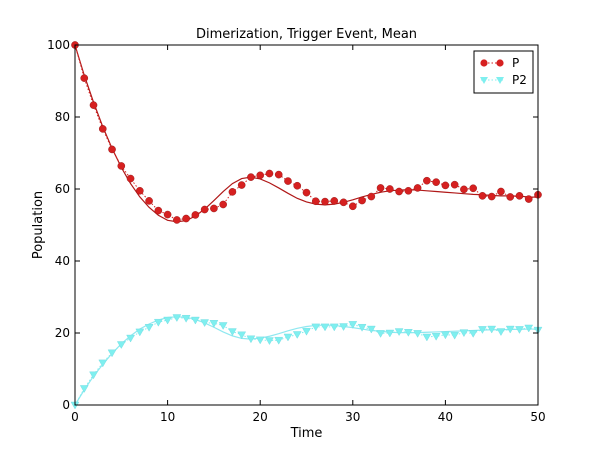 The height and width of the screenshot is (451, 600). I want to click on y-tick-label: 0, so click(66, 405).